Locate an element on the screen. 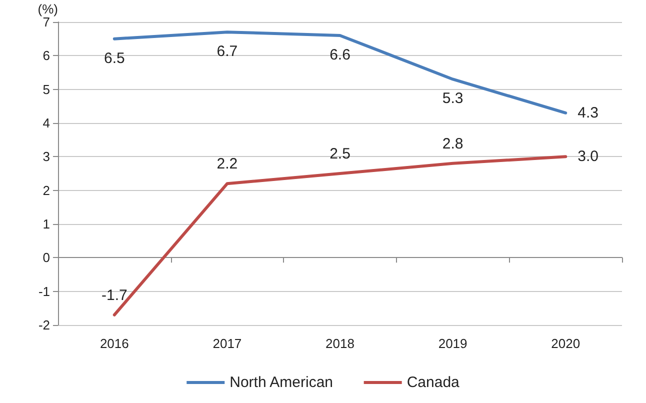 The image size is (646, 403). x-tick-label: 2016 is located at coordinates (114, 343).